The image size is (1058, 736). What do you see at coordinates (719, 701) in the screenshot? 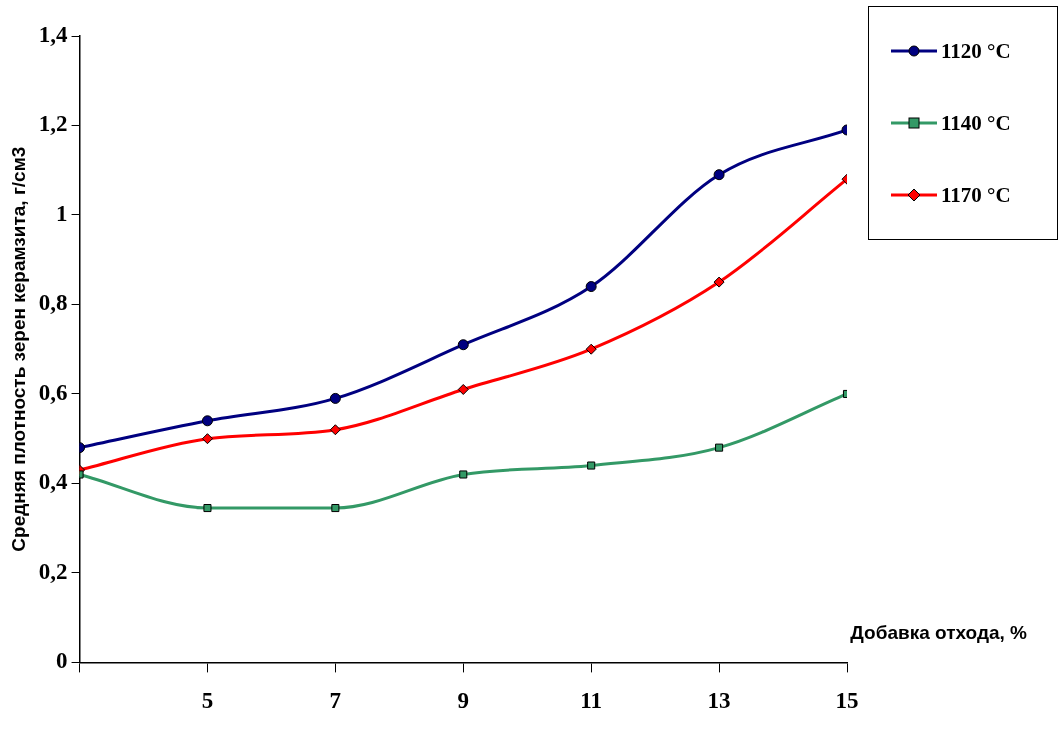
I see `x-tick-label: 13` at bounding box center [719, 701].